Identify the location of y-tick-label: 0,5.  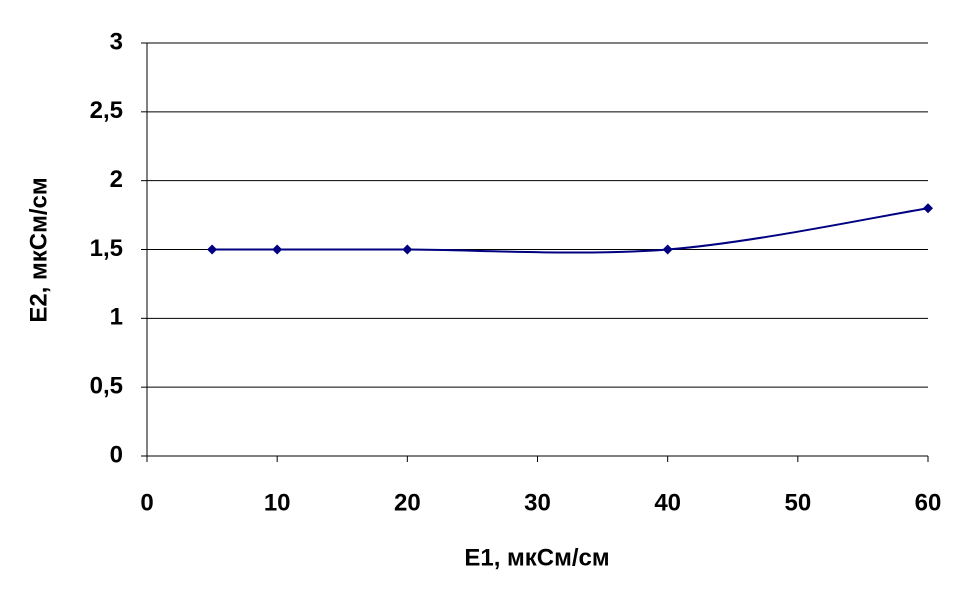
(106, 386).